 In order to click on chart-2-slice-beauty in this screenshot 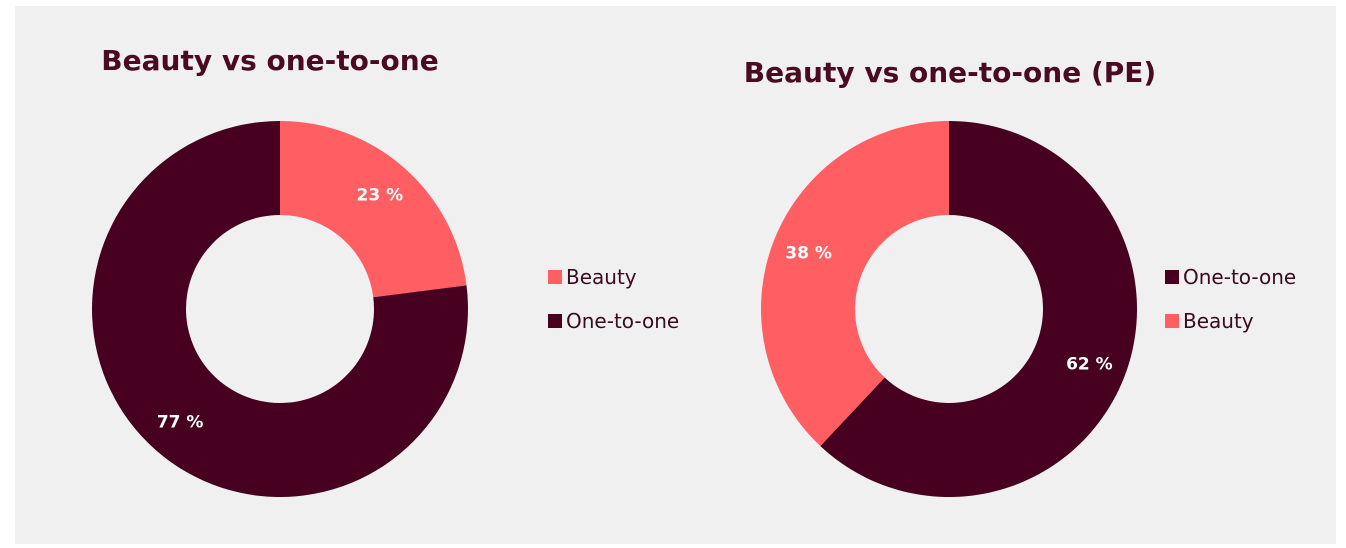, I will do `click(855, 284)`.